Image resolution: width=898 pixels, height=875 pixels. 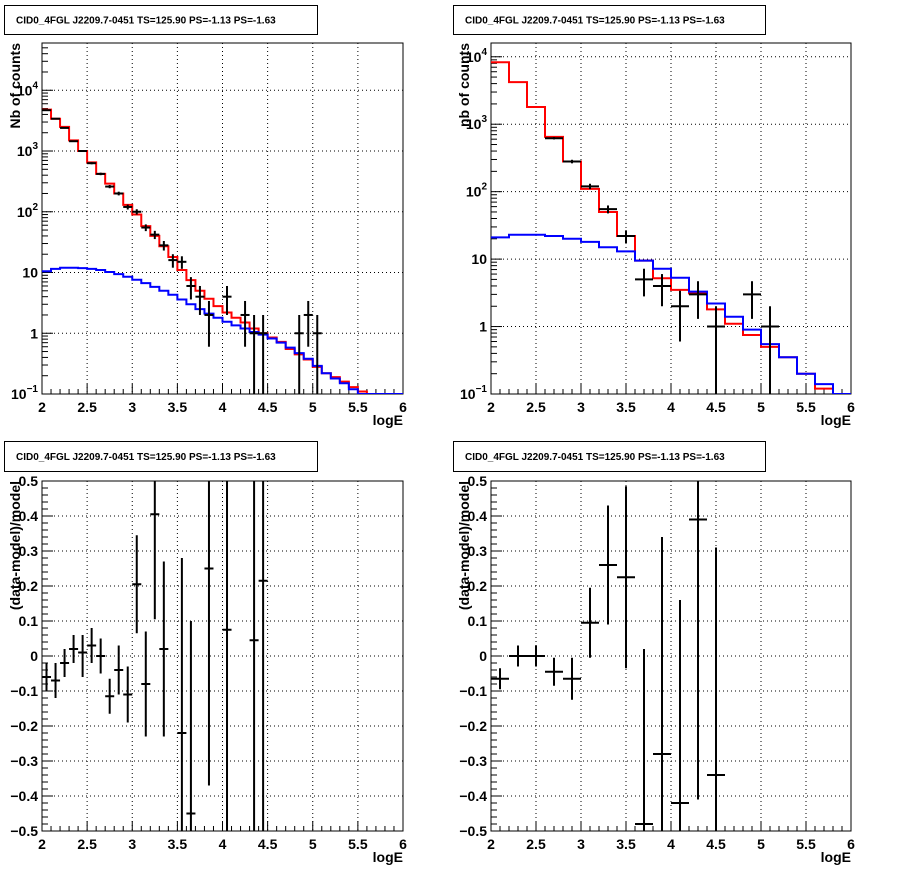 I want to click on y-axis-label: (data-model)/model, so click(x=15, y=545).